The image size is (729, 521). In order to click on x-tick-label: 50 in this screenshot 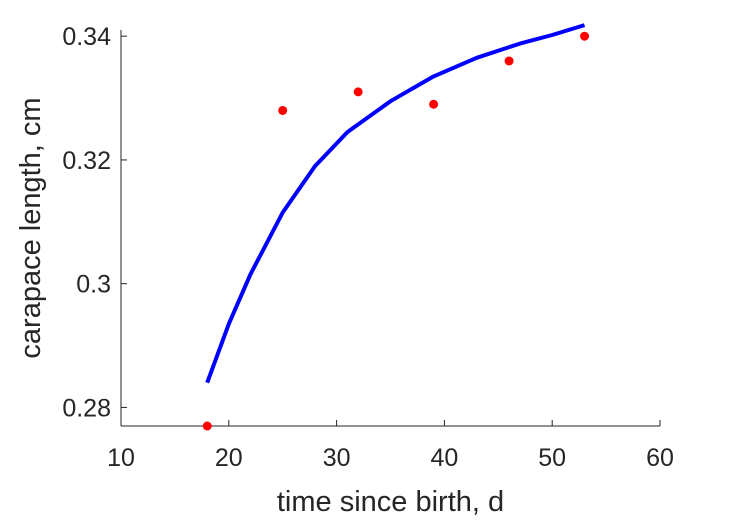, I will do `click(552, 458)`.